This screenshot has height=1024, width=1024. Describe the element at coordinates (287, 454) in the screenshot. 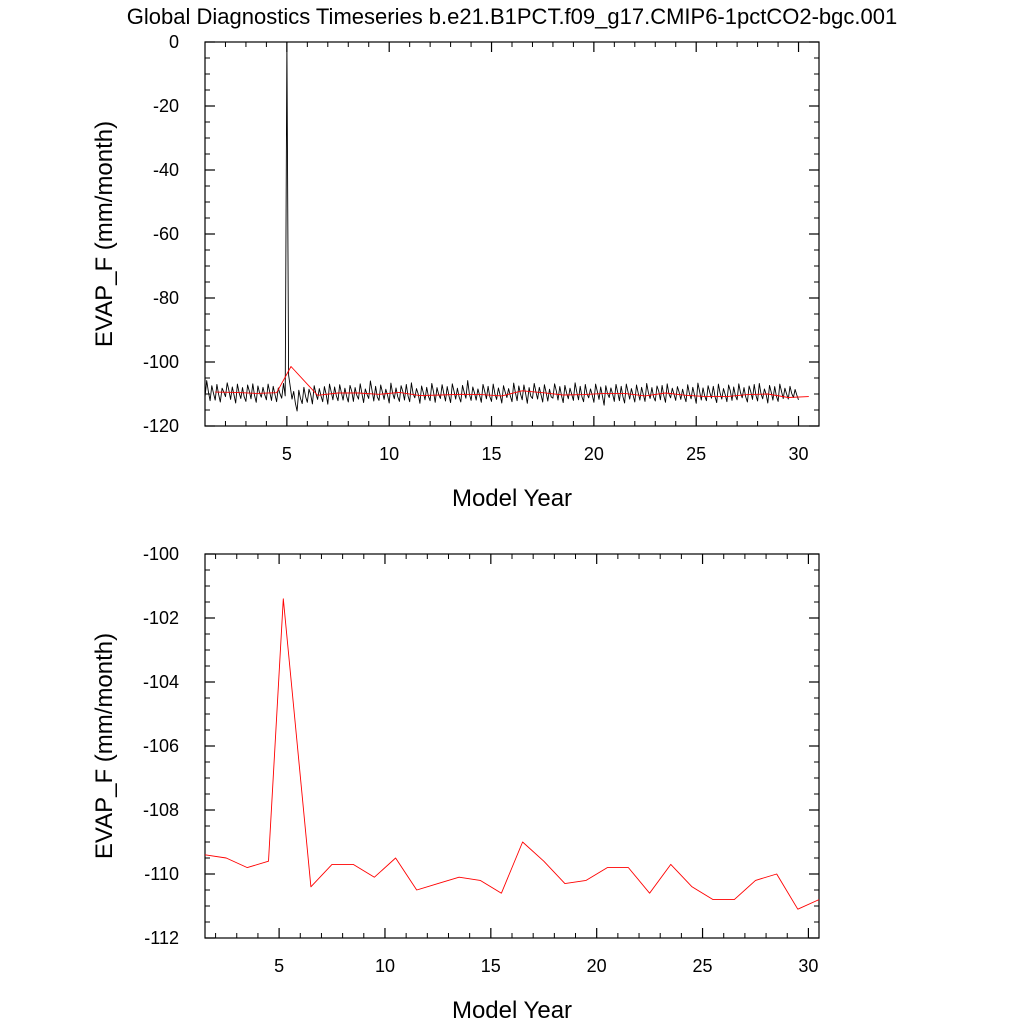

I see `top-x-tick-label: 5` at that location.